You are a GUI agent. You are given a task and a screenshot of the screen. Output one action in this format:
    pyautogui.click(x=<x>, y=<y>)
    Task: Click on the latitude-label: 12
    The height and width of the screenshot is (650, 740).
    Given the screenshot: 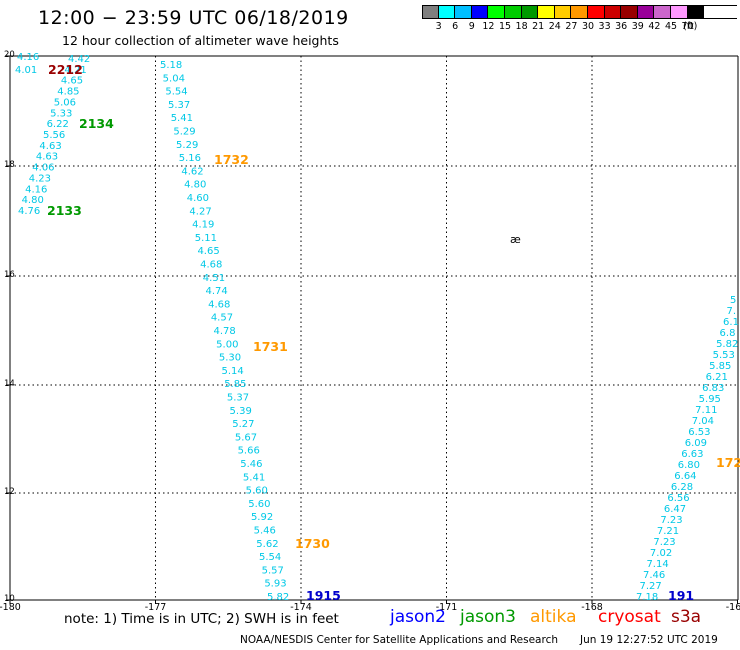 What is the action you would take?
    pyautogui.click(x=9, y=492)
    